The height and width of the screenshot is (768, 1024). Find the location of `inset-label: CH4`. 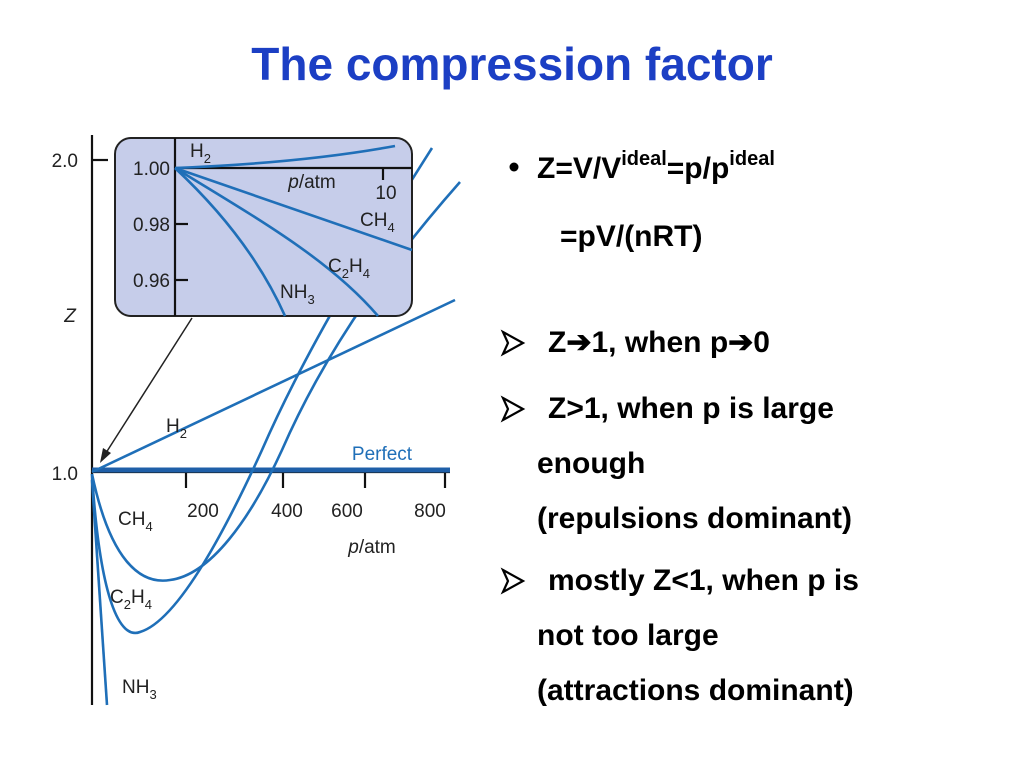

inset-label: CH4 is located at coordinates (377, 222).